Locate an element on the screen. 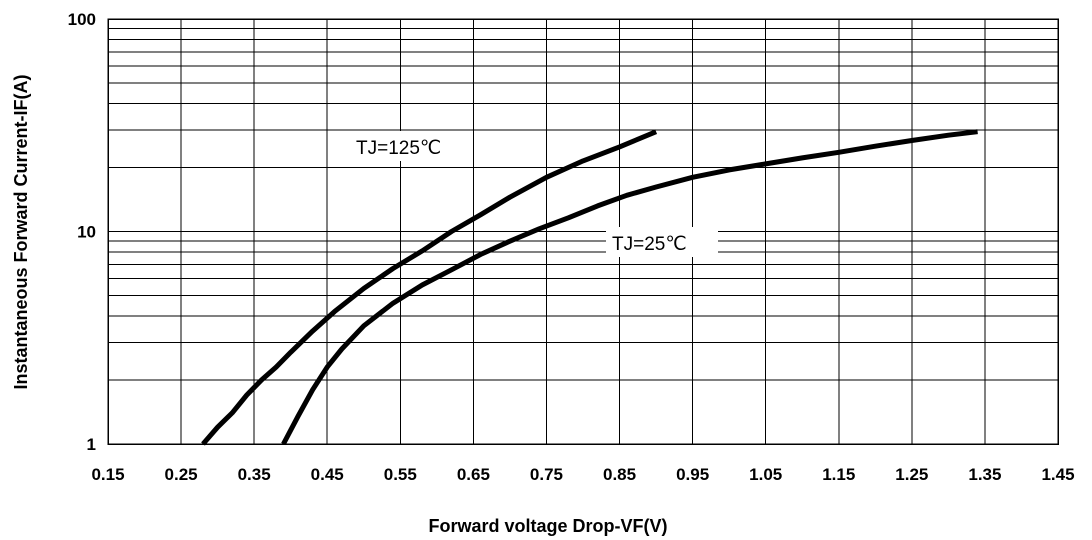 This screenshot has width=1092, height=540. x-tick-label: 1.05 is located at coordinates (765, 474).